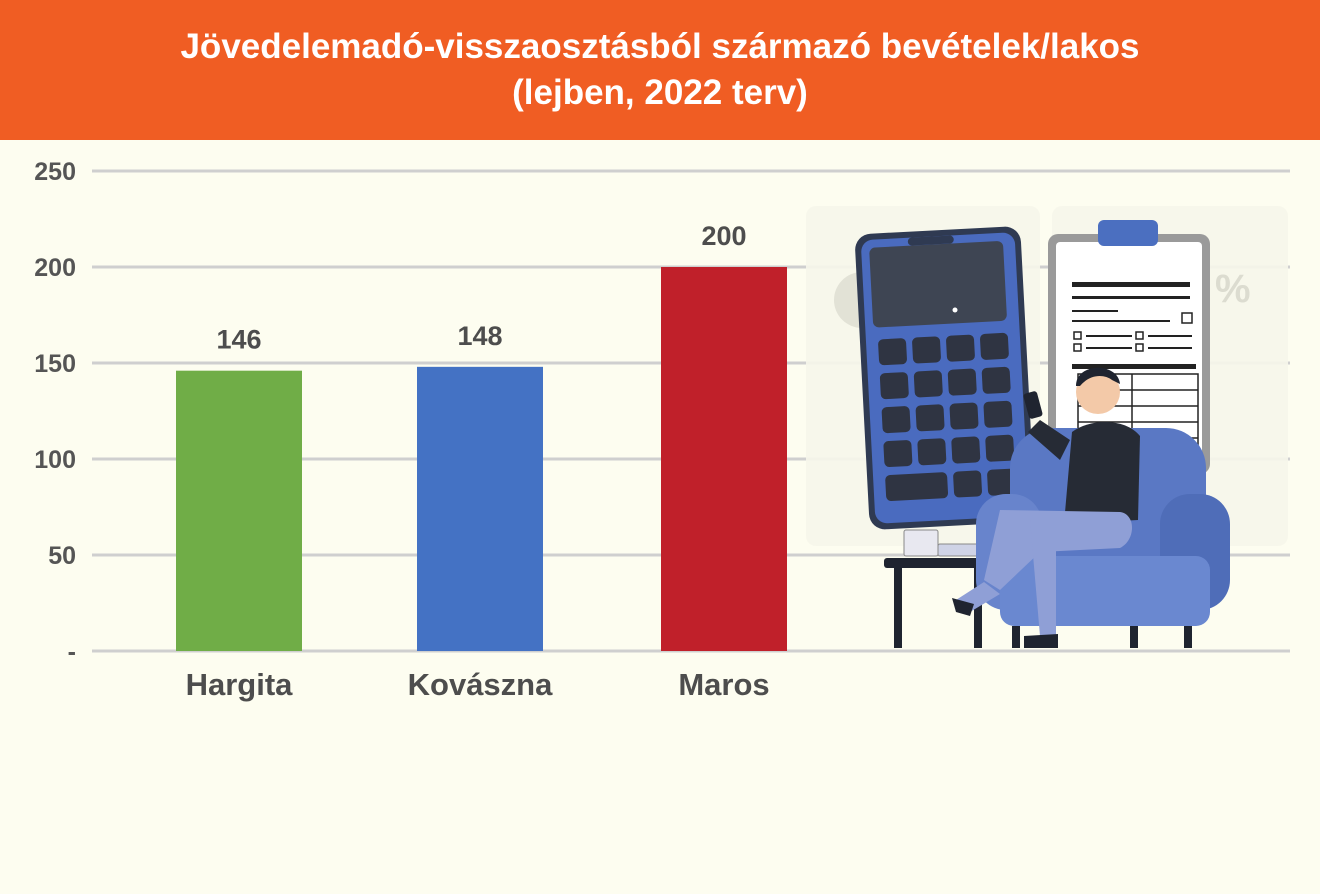  What do you see at coordinates (240, 684) in the screenshot?
I see `category-label-hargita: Hargita` at bounding box center [240, 684].